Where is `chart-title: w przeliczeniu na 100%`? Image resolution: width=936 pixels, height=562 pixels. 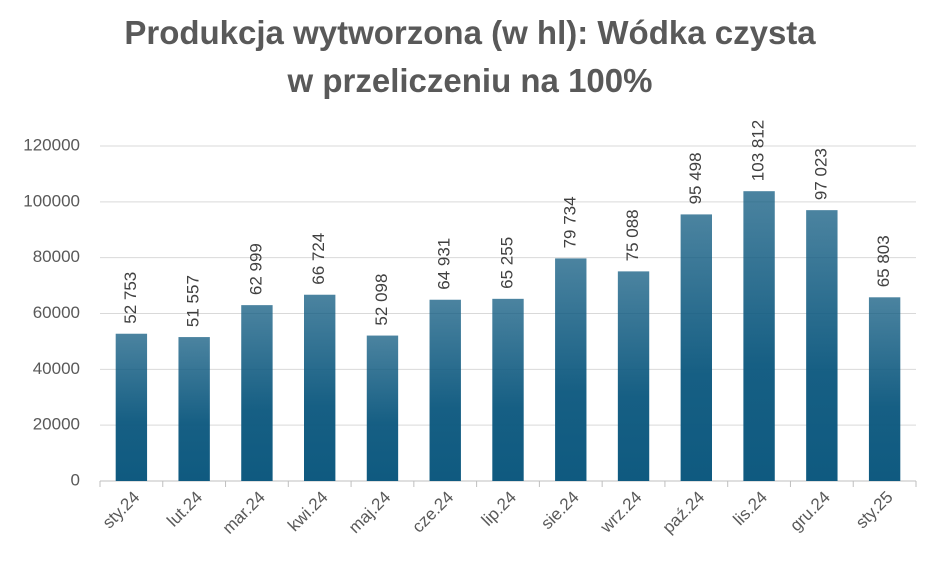
chart-title: w przeliczeniu na 100% is located at coordinates (470, 80).